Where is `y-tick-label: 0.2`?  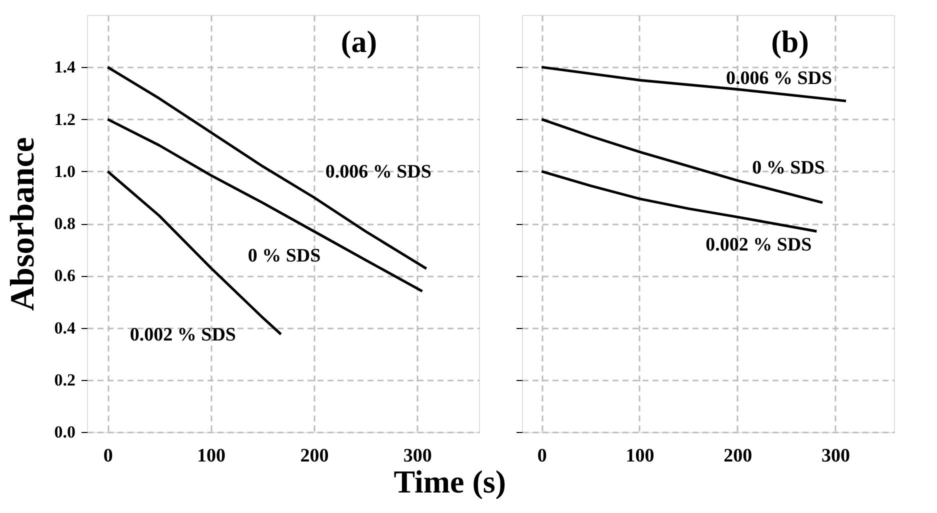 y-tick-label: 0.2 is located at coordinates (65, 380).